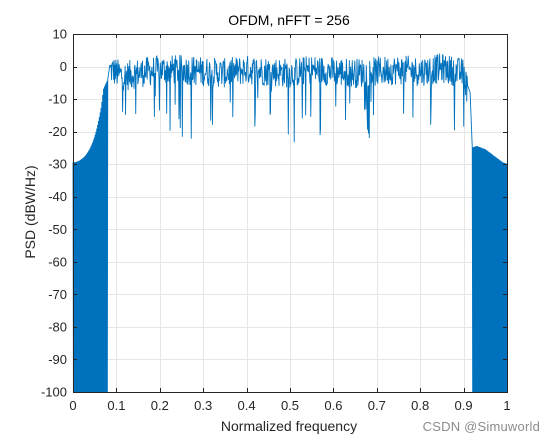  I want to click on y-tick-label: -20, so click(57, 131).